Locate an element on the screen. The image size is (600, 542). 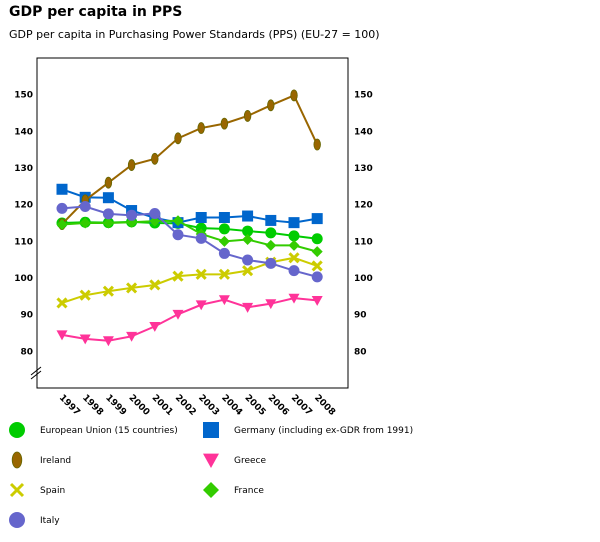
y-tick-label-right: 80 is located at coordinates (360, 352).